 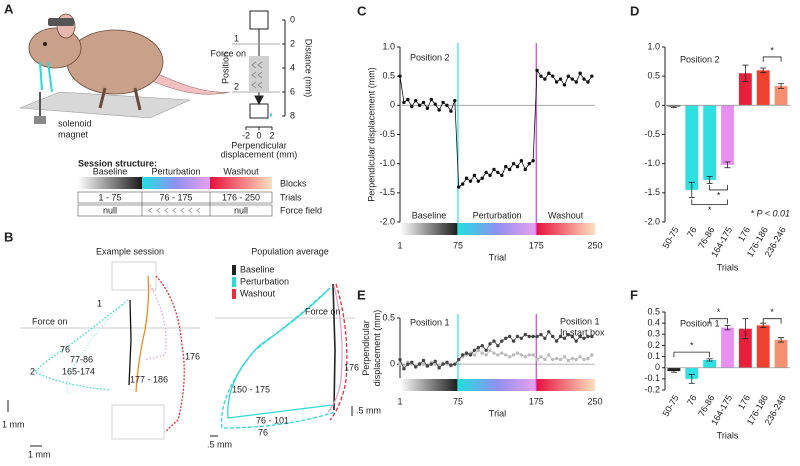 What do you see at coordinates (9, 8) in the screenshot?
I see `panel-letter: A` at bounding box center [9, 8].